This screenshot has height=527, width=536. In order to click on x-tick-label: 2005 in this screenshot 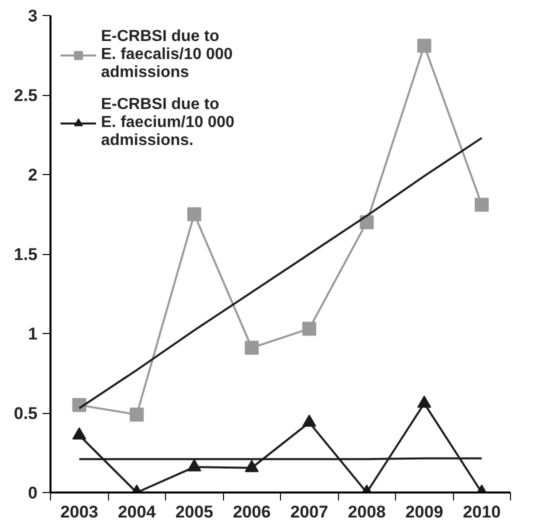, I will do `click(194, 512)`.